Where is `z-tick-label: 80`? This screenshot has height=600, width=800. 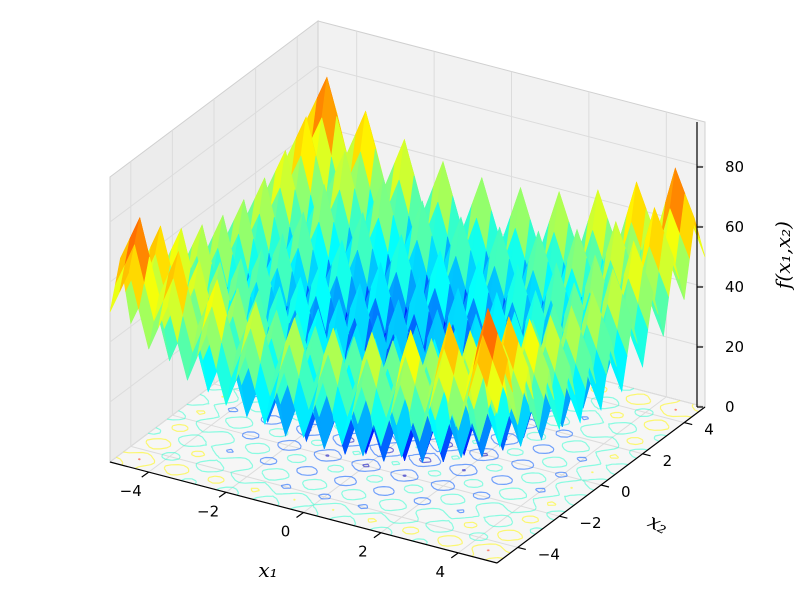 z-tick-label: 80 is located at coordinates (734, 167).